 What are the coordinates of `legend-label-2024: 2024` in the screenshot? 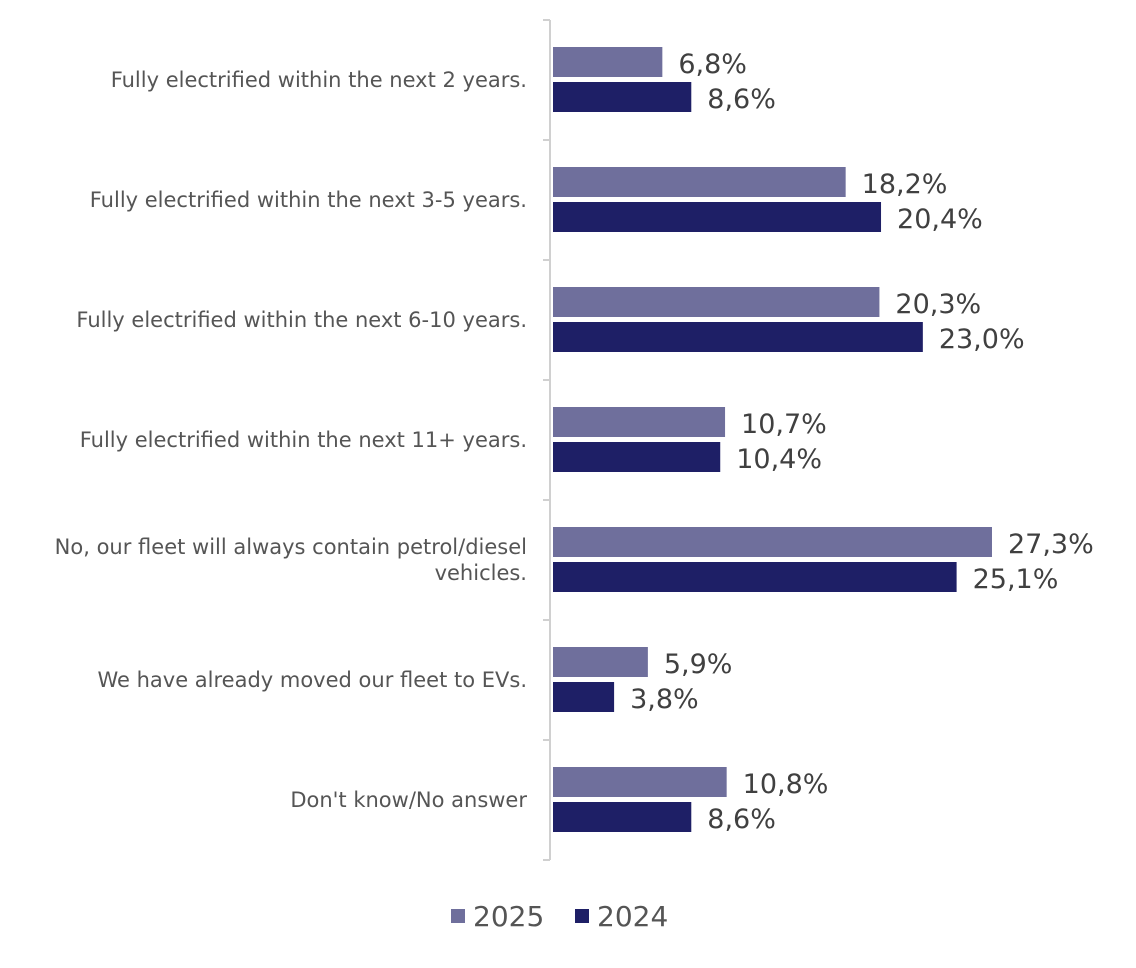 It's located at (632, 916).